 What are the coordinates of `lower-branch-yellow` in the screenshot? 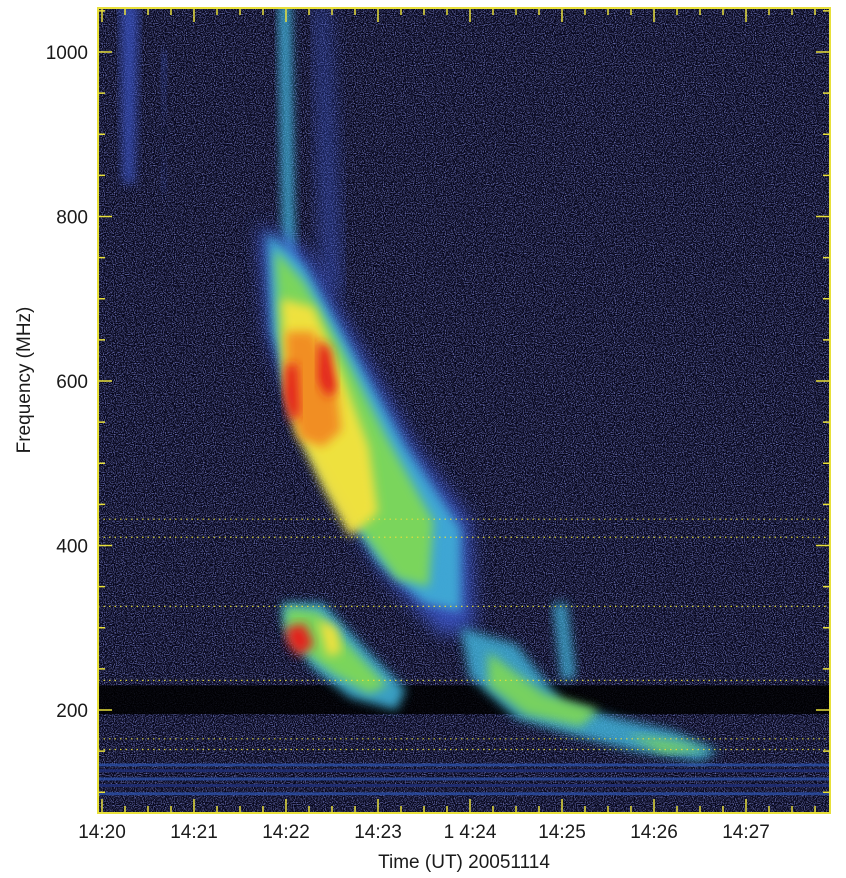 It's located at (330, 638).